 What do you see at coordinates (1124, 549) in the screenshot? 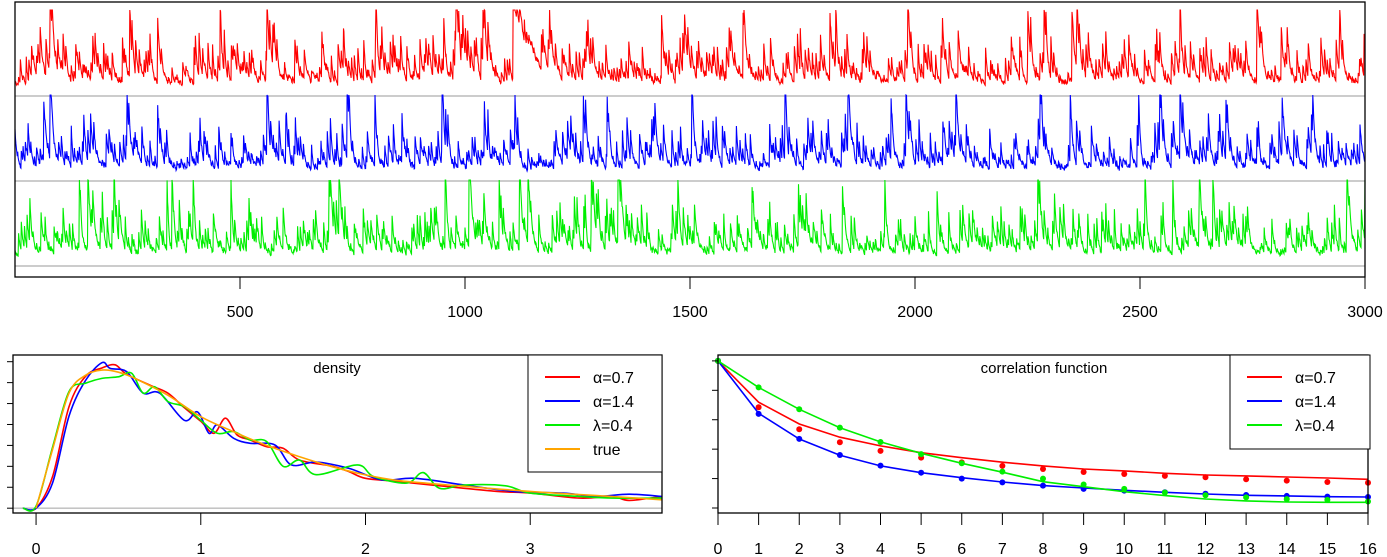
I see `x-tick-label: 10` at bounding box center [1124, 549].